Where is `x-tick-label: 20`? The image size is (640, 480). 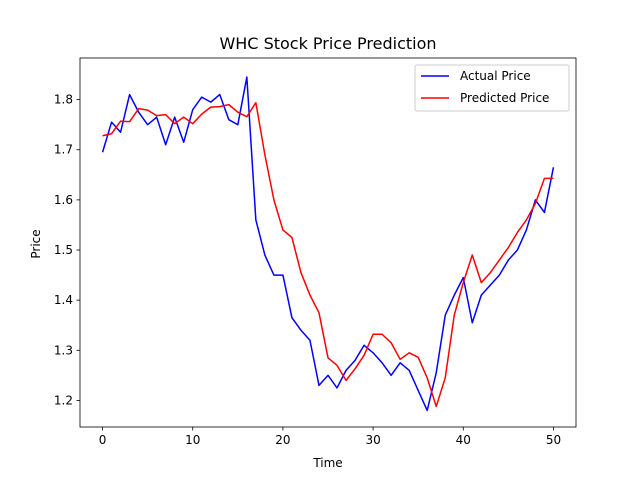 x-tick-label: 20 is located at coordinates (282, 440).